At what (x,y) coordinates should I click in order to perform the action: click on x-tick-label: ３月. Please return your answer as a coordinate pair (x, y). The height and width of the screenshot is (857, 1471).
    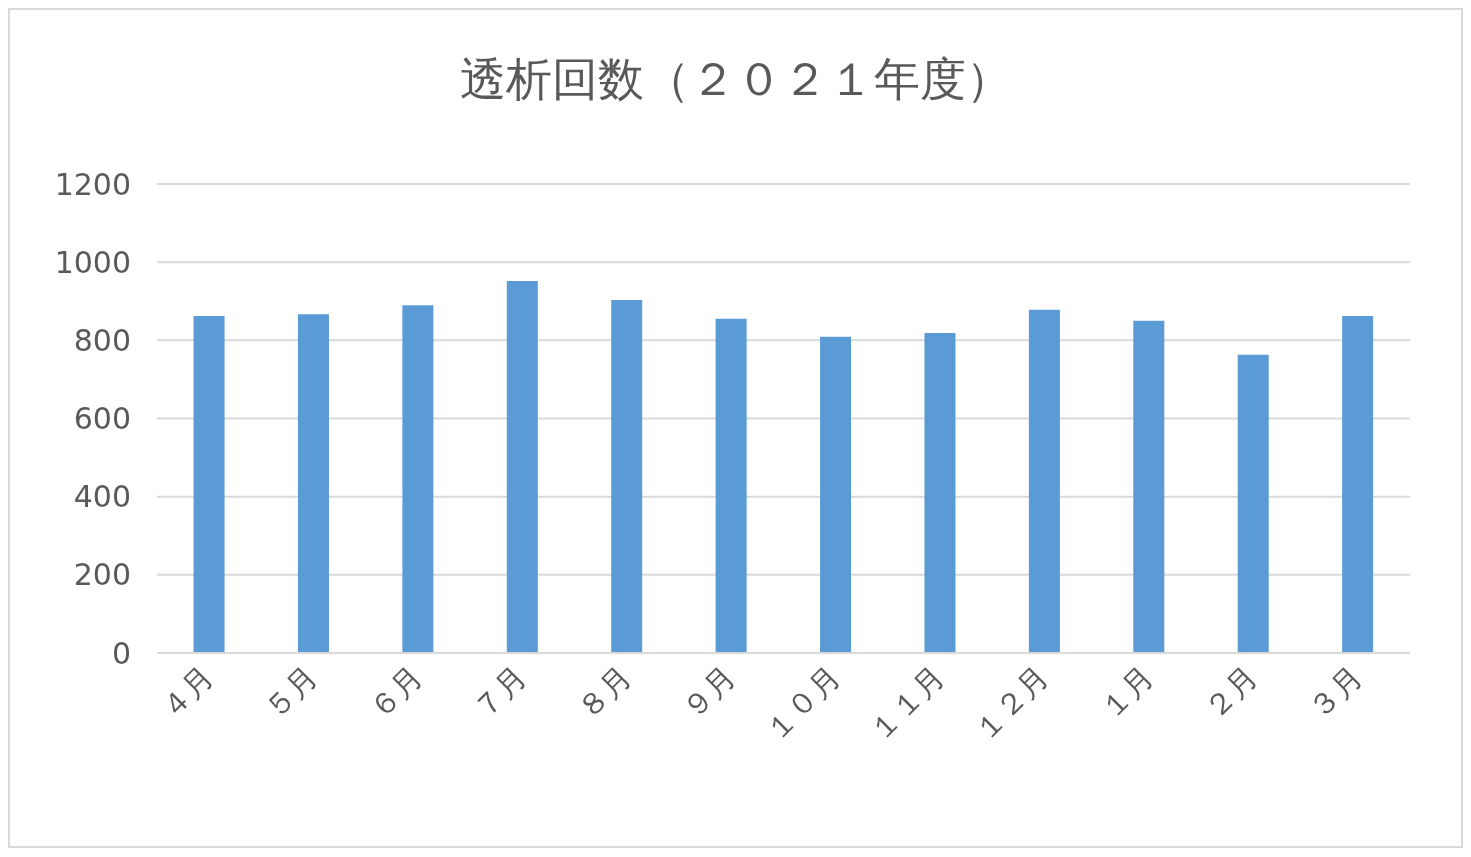
    Looking at the image, I should click on (1335, 693).